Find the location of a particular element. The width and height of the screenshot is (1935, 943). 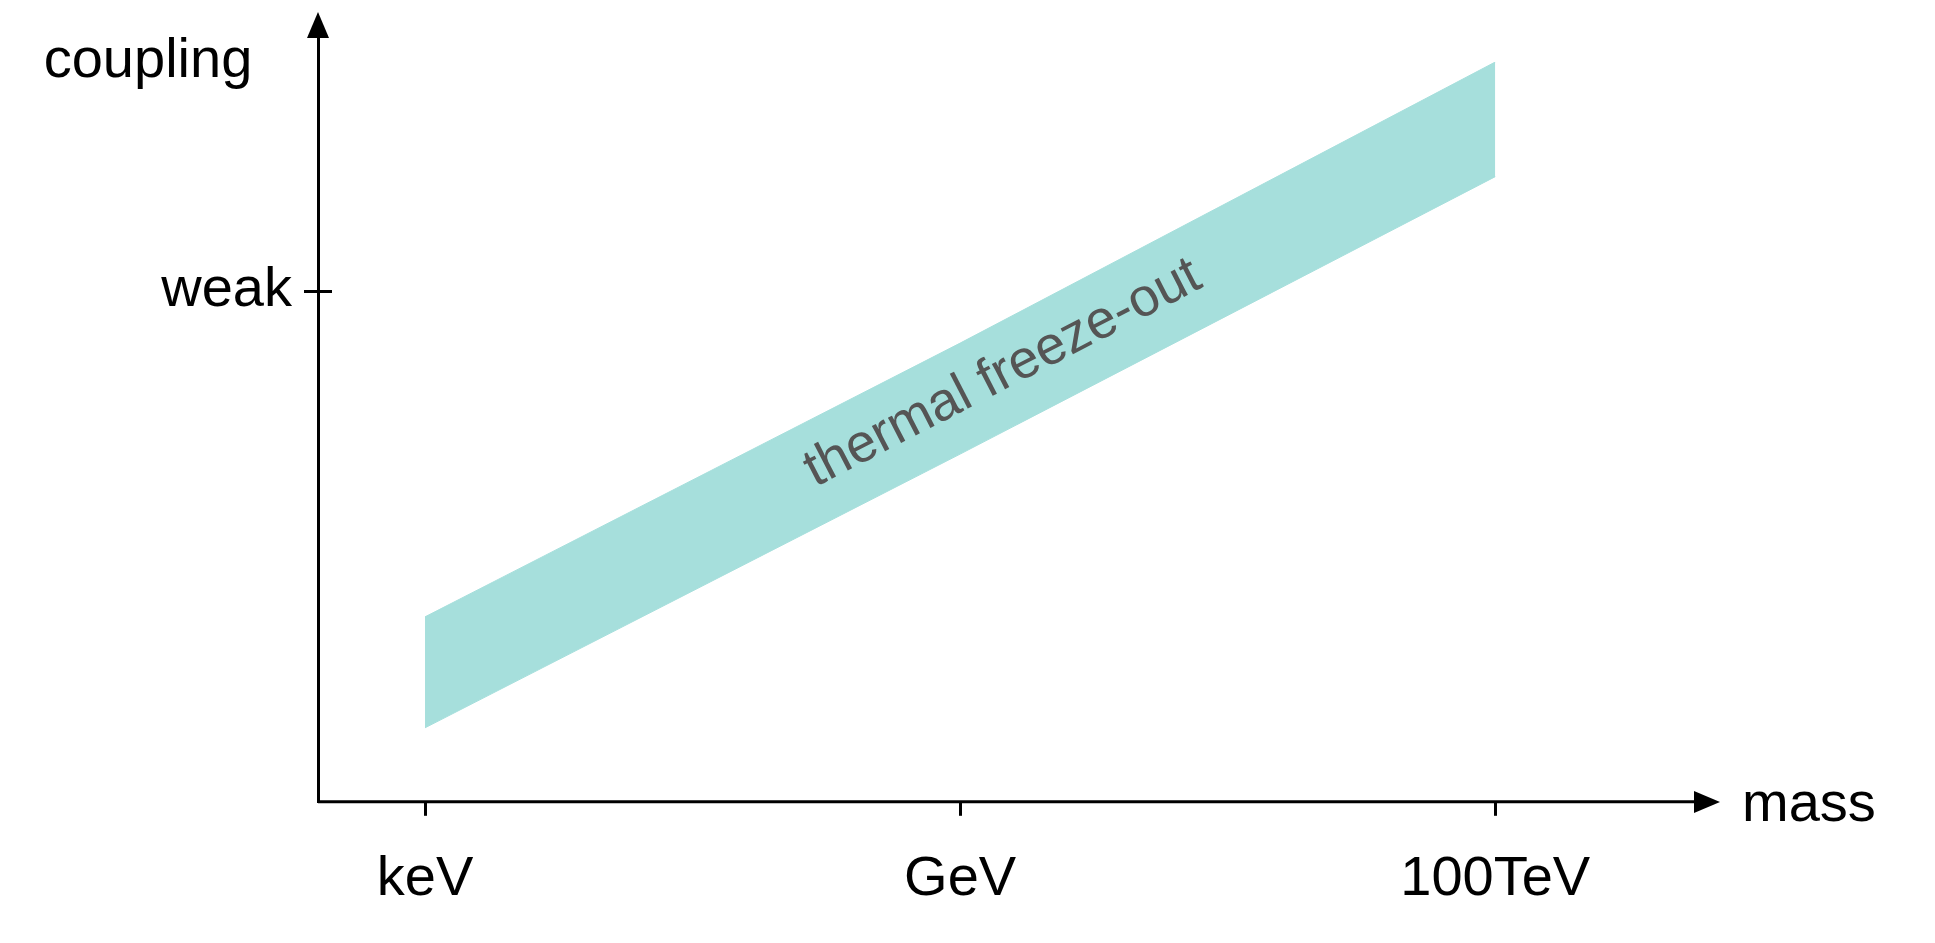

x-tick-label: 100TeV is located at coordinates (1495, 875).